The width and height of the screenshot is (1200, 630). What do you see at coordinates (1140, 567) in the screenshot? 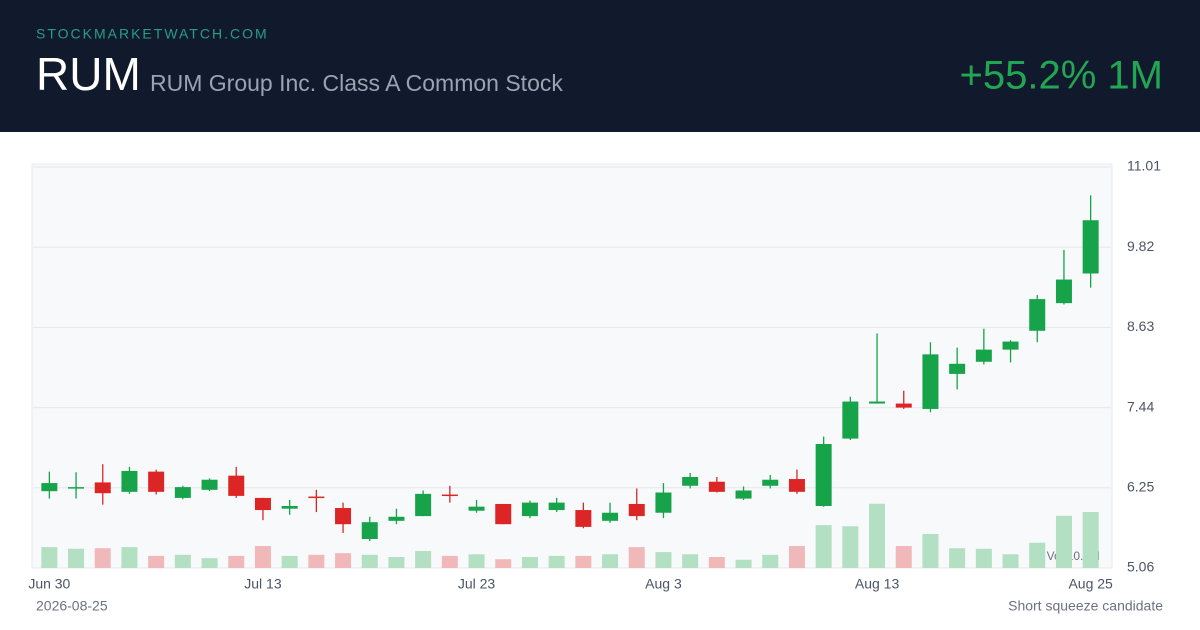
I see `y-tick-label: 5.06` at bounding box center [1140, 567].